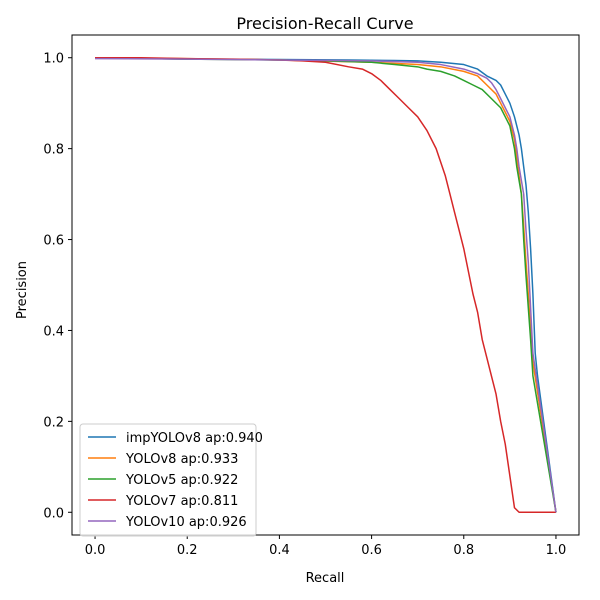 The height and width of the screenshot is (600, 600). I want to click on legend-box, so click(168, 480).